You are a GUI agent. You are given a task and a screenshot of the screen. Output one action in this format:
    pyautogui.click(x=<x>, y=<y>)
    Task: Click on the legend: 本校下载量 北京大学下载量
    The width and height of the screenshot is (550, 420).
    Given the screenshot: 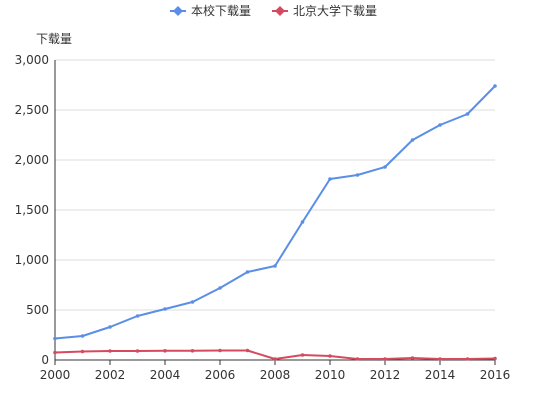 What is the action you would take?
    pyautogui.click(x=273, y=10)
    